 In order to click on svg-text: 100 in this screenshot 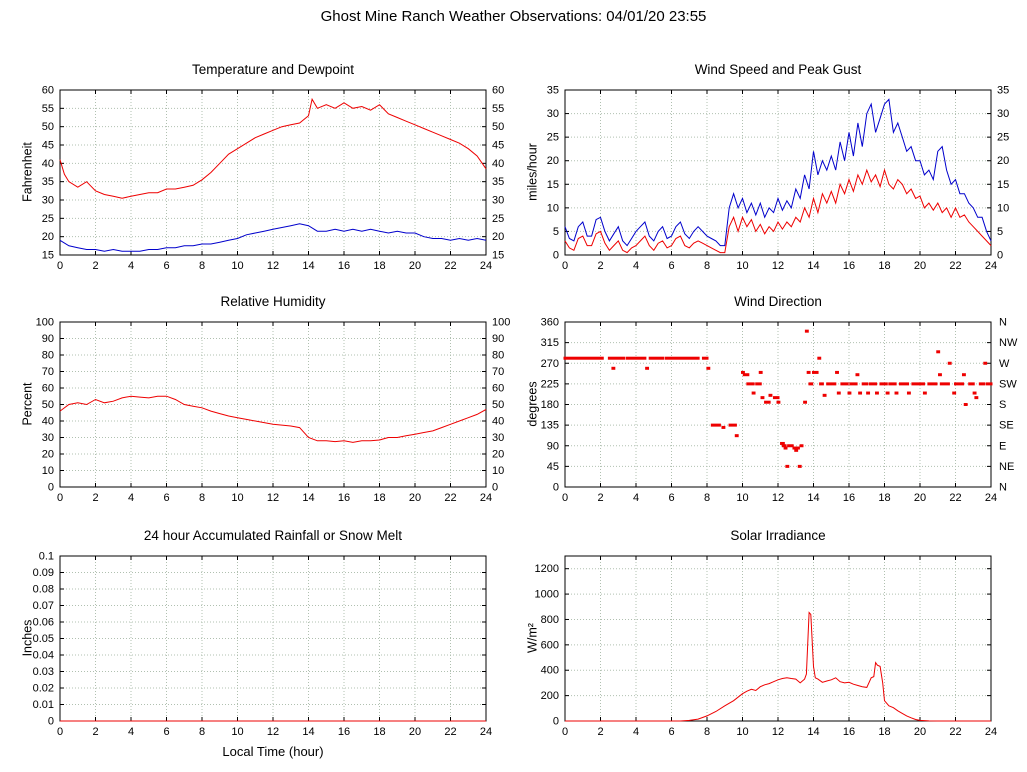, I will do `click(501, 323)`.